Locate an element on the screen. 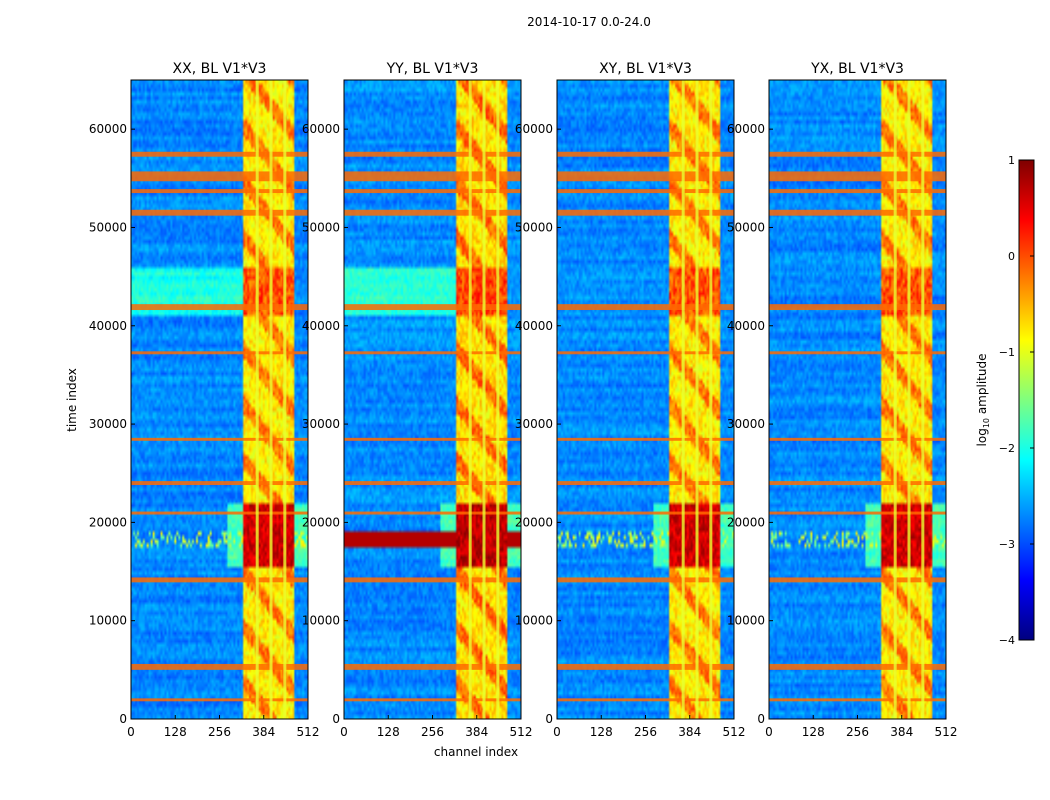  colorbar-tick-label: 1 is located at coordinates (1011, 160).